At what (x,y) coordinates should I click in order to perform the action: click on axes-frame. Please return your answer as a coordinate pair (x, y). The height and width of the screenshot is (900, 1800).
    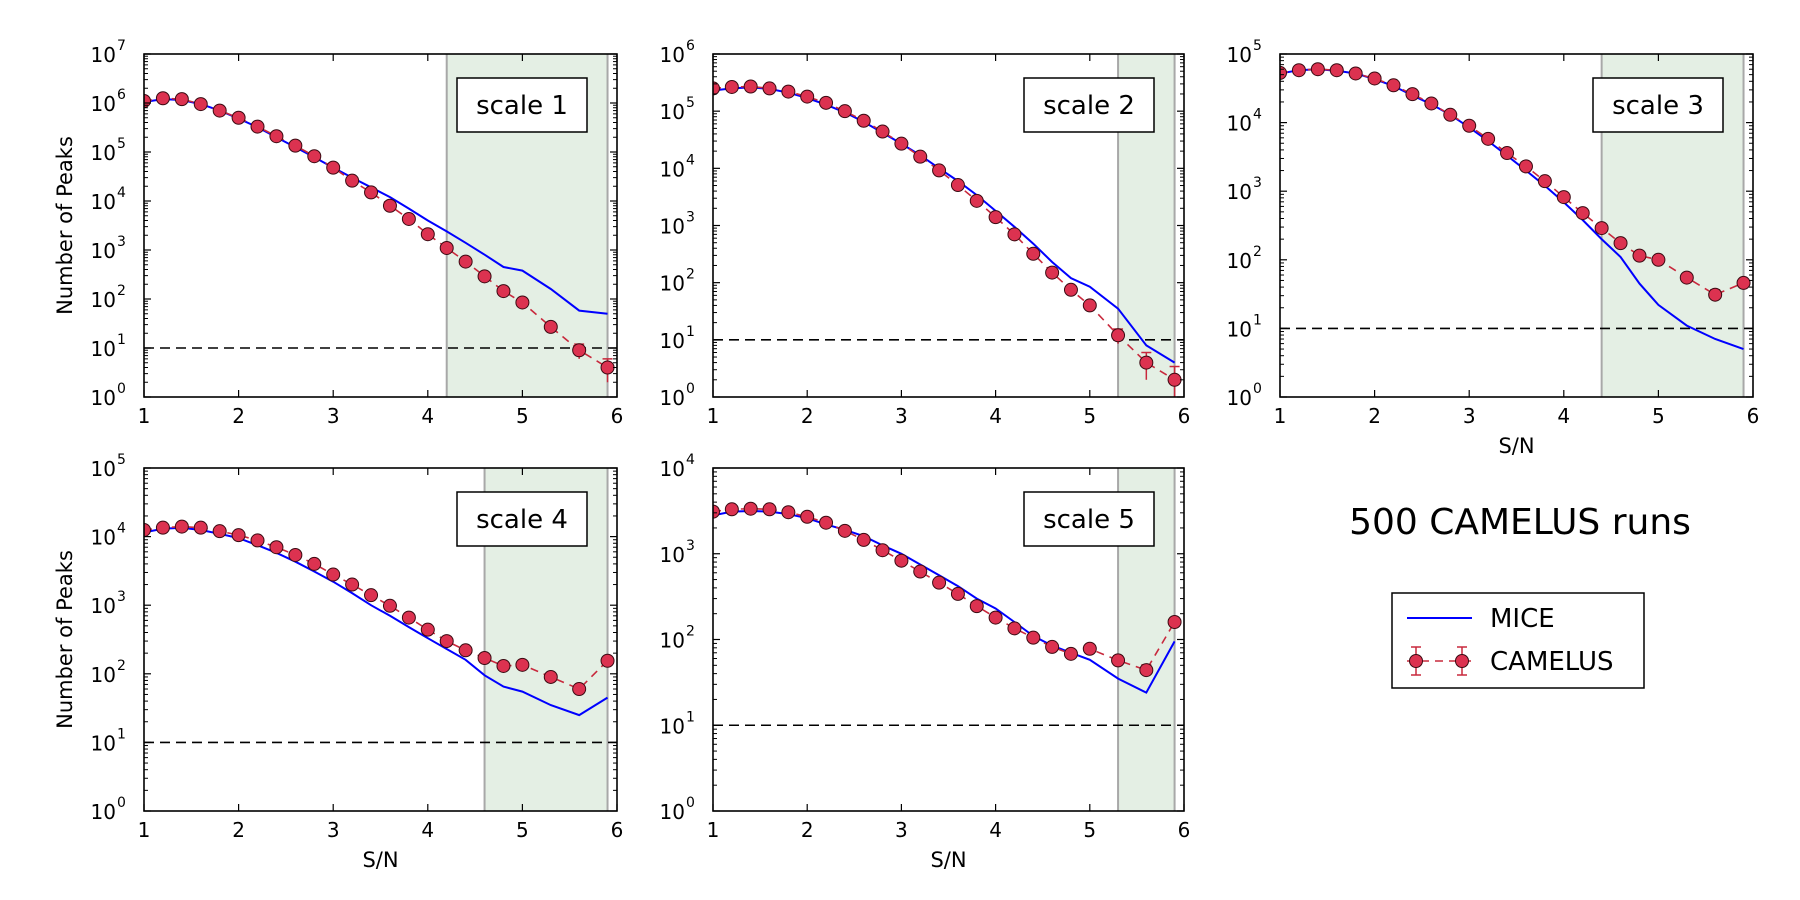
    Looking at the image, I should click on (380, 639).